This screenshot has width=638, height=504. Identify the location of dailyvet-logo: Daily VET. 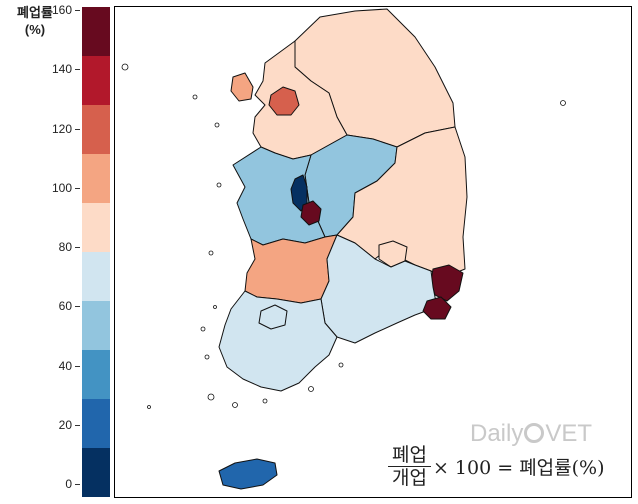
(531, 434).